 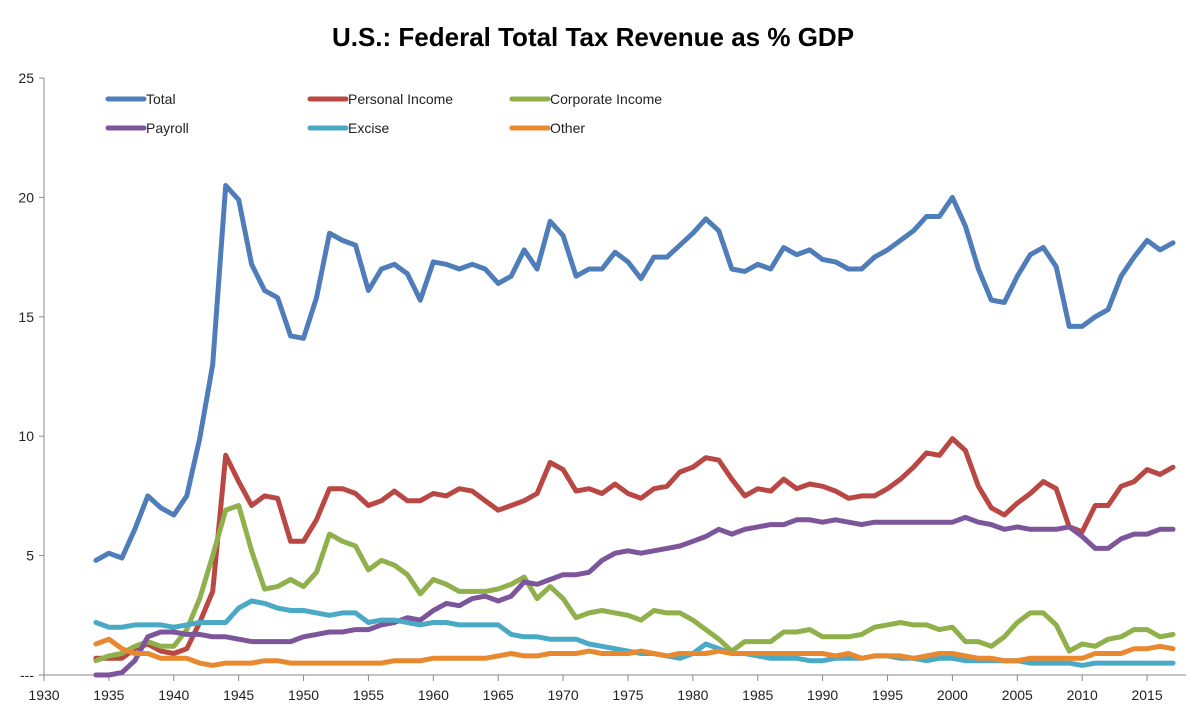 What do you see at coordinates (952, 695) in the screenshot?
I see `x-tick-label: 2000` at bounding box center [952, 695].